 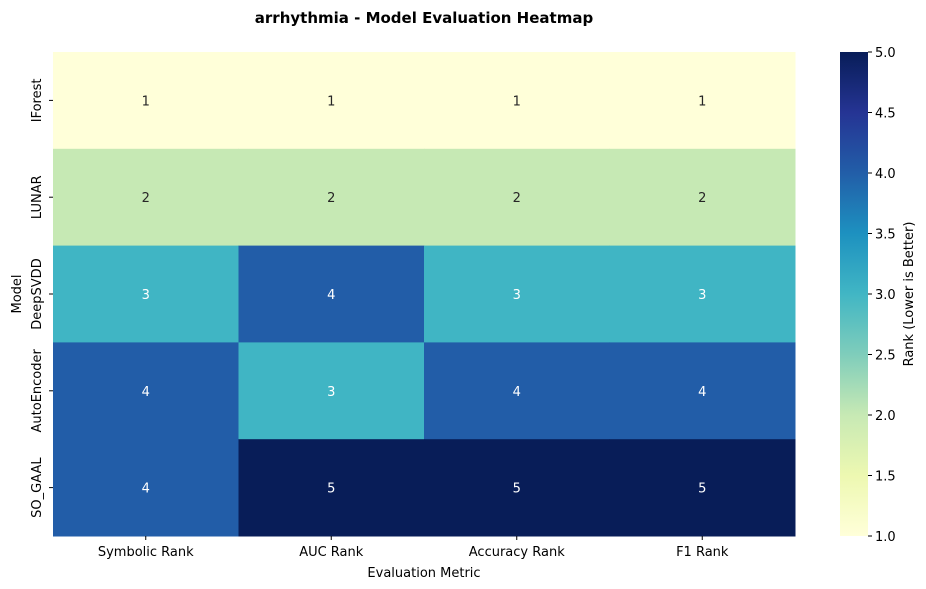 I want to click on x-tick-label: AUC Rank, so click(x=331, y=552).